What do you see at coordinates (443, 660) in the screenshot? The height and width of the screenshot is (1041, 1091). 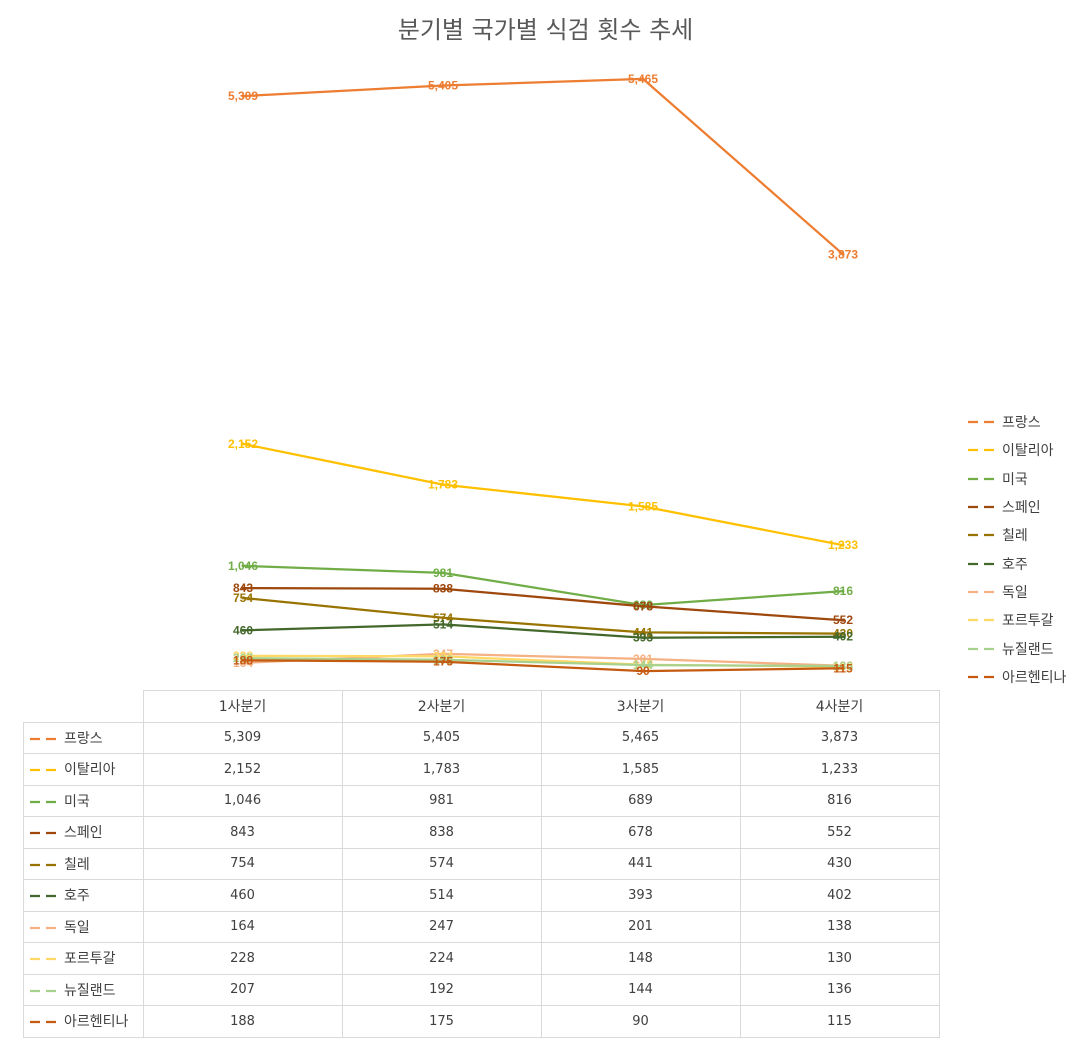 I see `data-label: 192` at bounding box center [443, 660].